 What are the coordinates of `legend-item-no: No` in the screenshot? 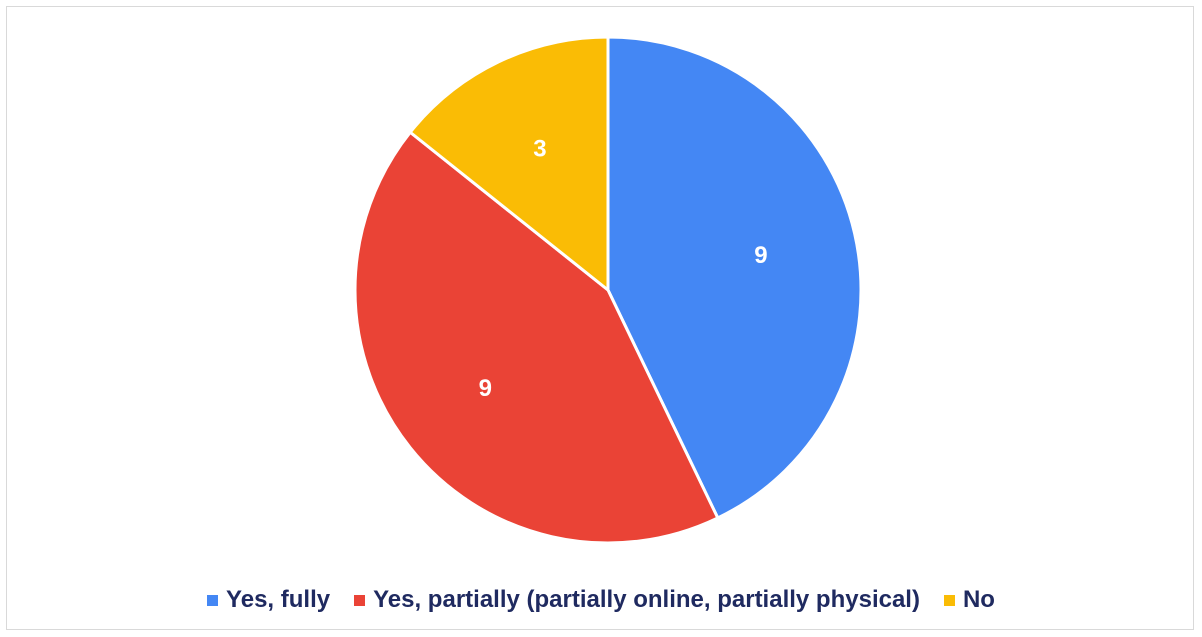 It's located at (969, 600).